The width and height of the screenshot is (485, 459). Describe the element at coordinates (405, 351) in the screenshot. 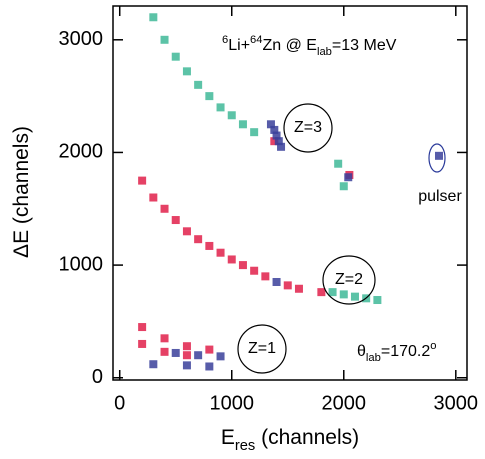

I see `angle-label-part: =170.2` at that location.